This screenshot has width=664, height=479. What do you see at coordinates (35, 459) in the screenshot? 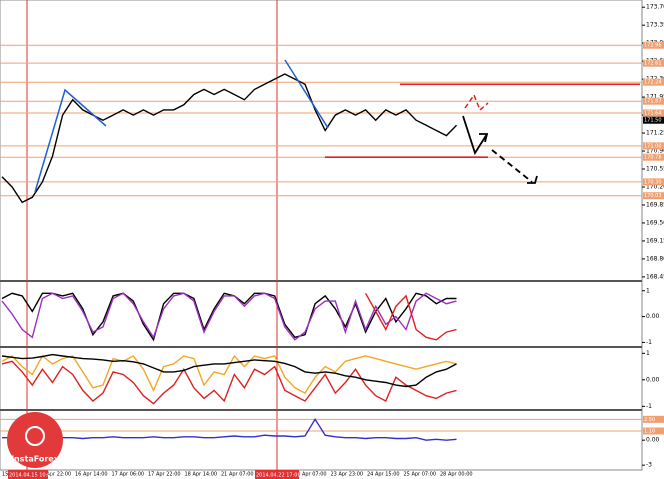
I see `logo-text: InstaForex` at bounding box center [35, 459].